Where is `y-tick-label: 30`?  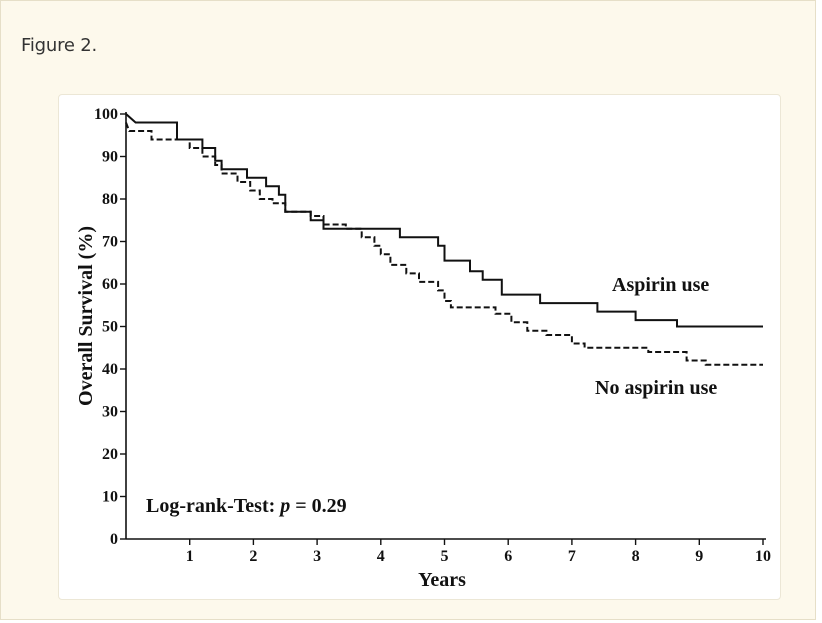
y-tick-label: 30 is located at coordinates (110, 412).